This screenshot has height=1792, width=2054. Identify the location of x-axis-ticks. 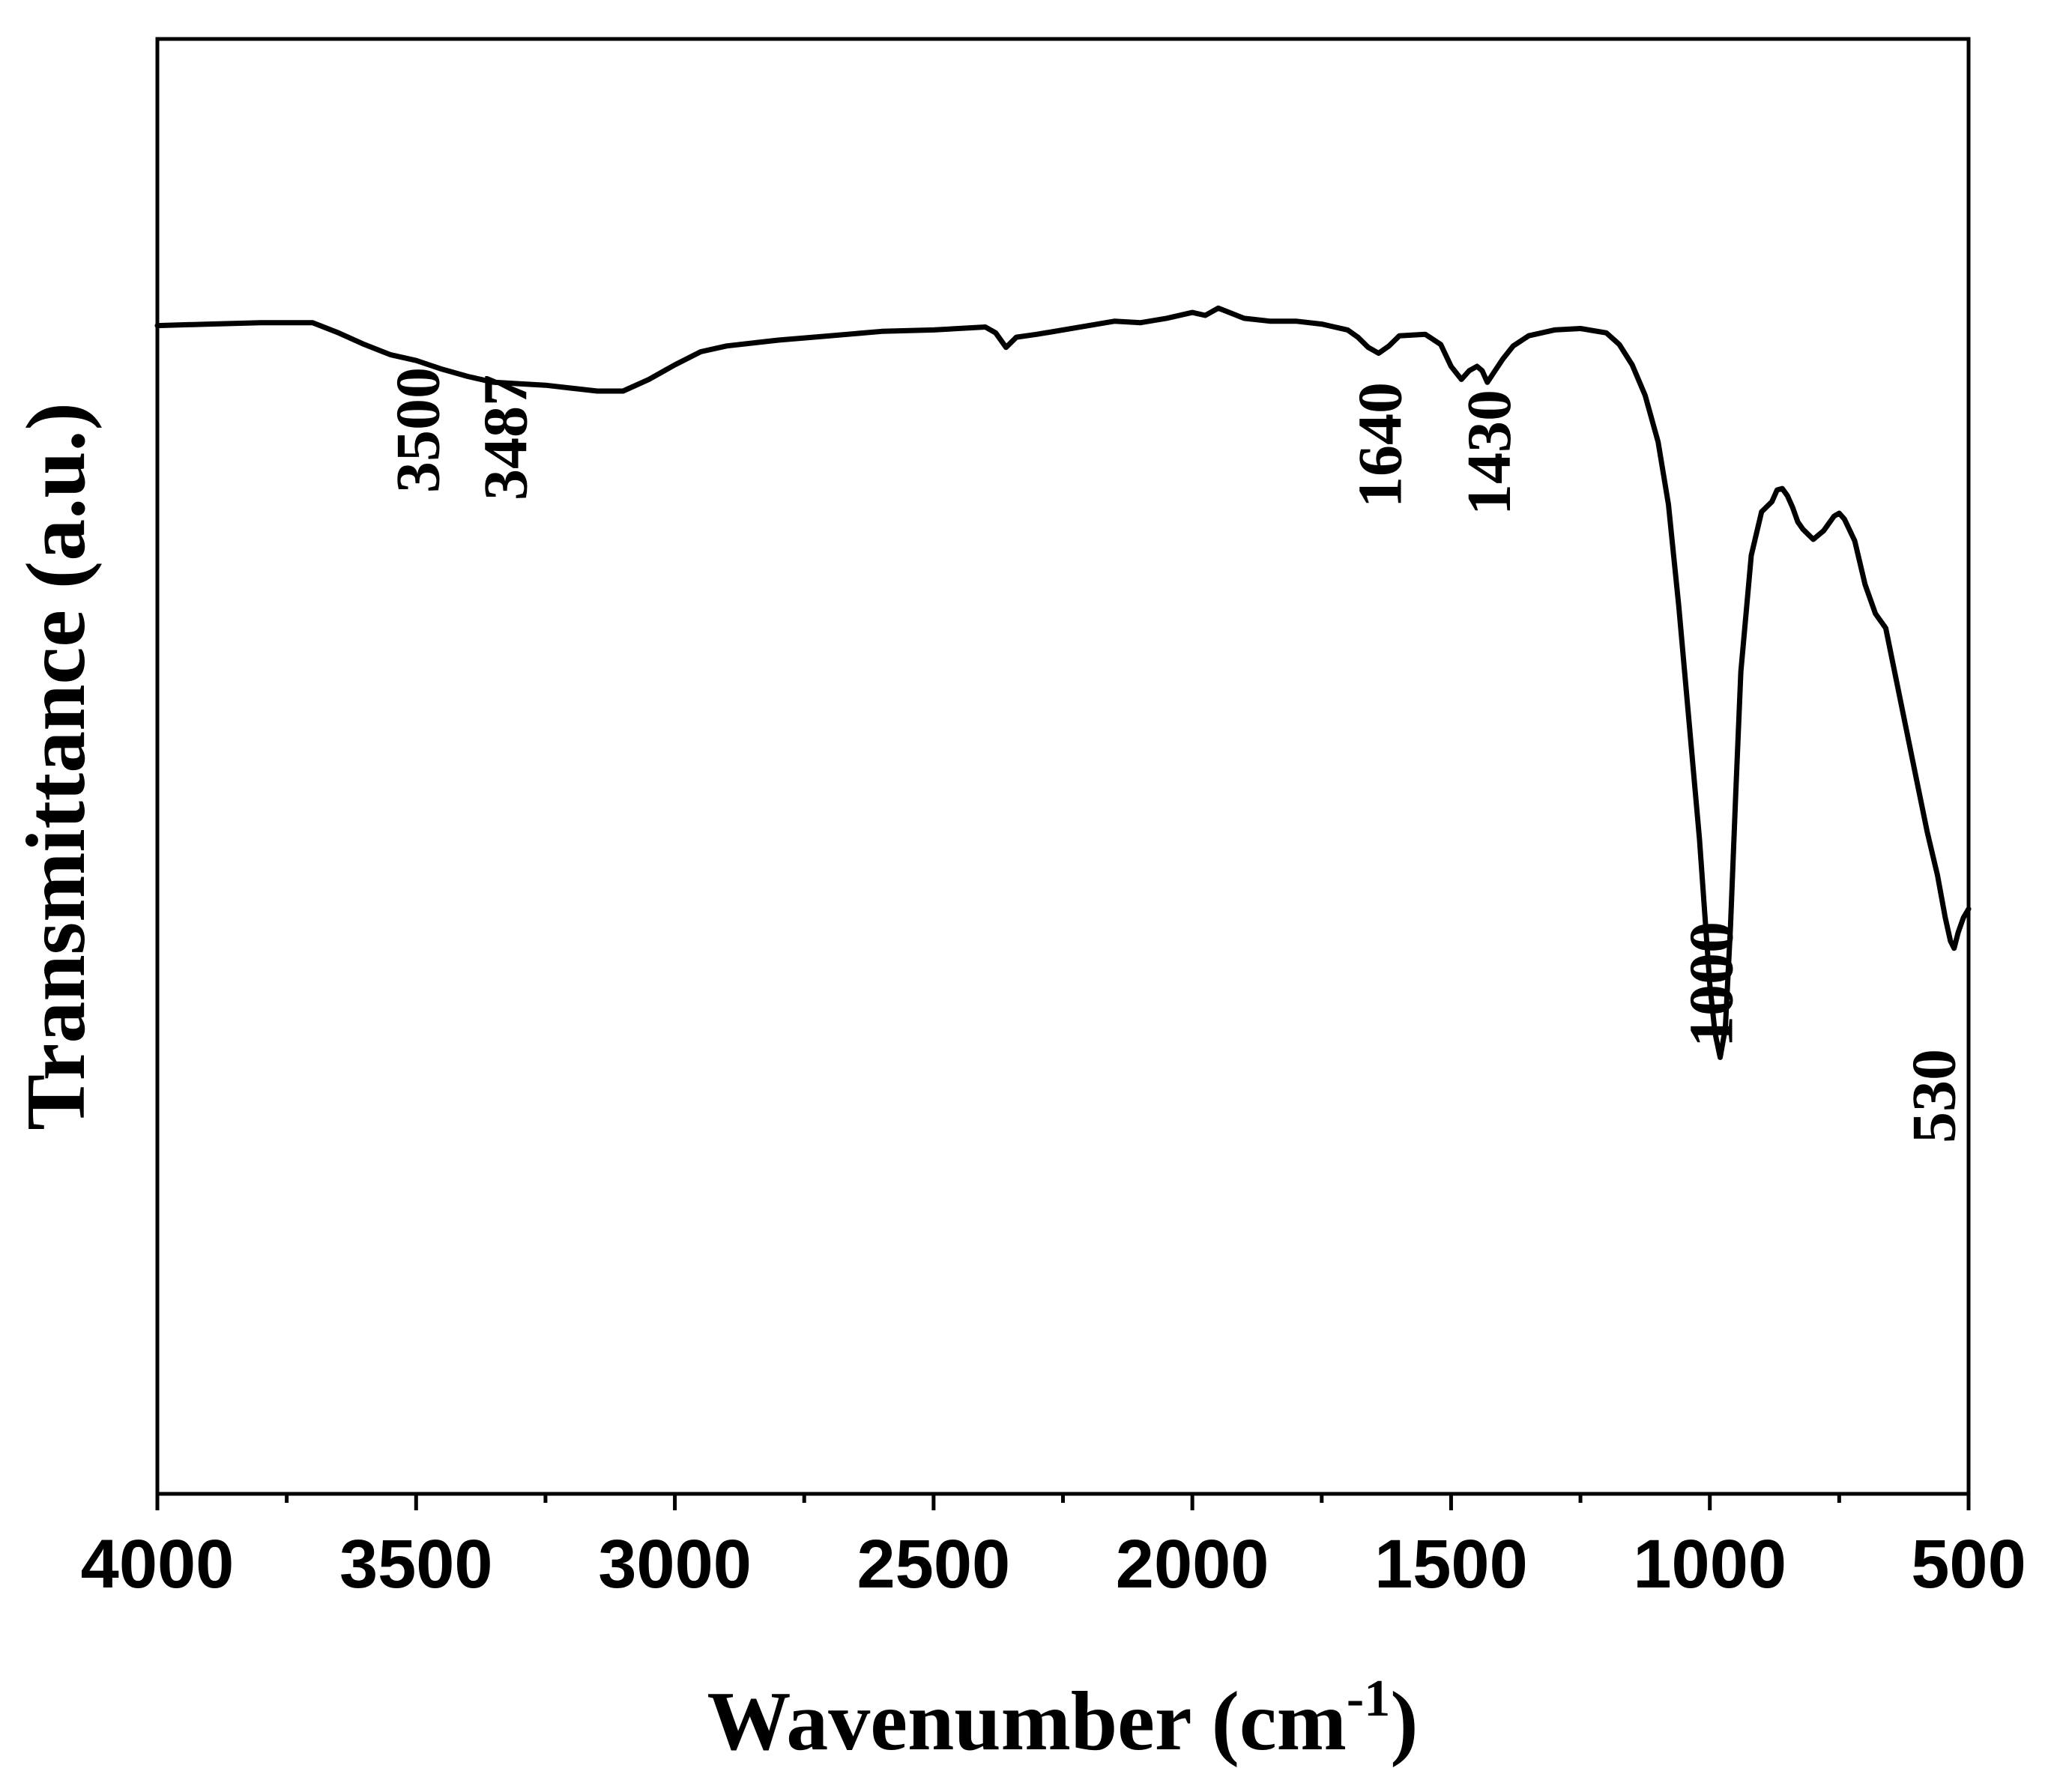
(1063, 1502).